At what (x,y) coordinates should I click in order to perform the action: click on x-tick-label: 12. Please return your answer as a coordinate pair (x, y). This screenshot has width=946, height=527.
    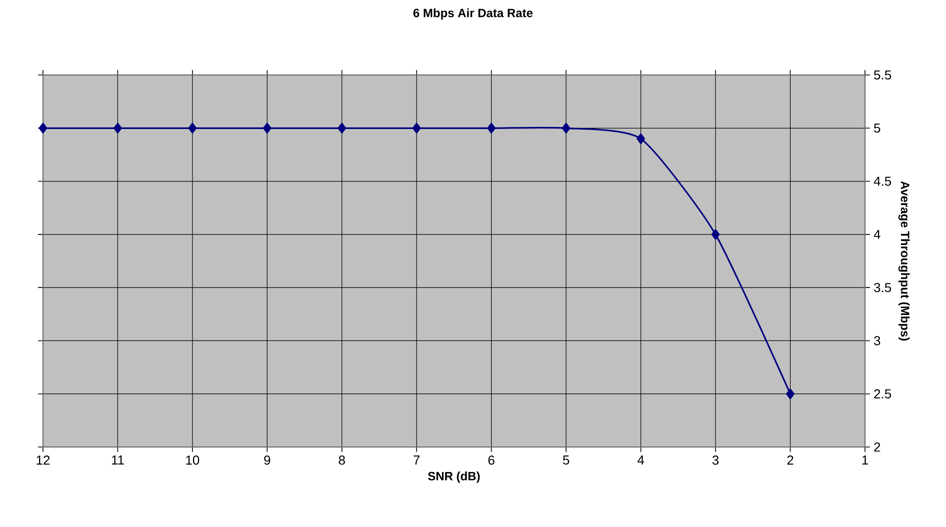
    Looking at the image, I should click on (43, 460).